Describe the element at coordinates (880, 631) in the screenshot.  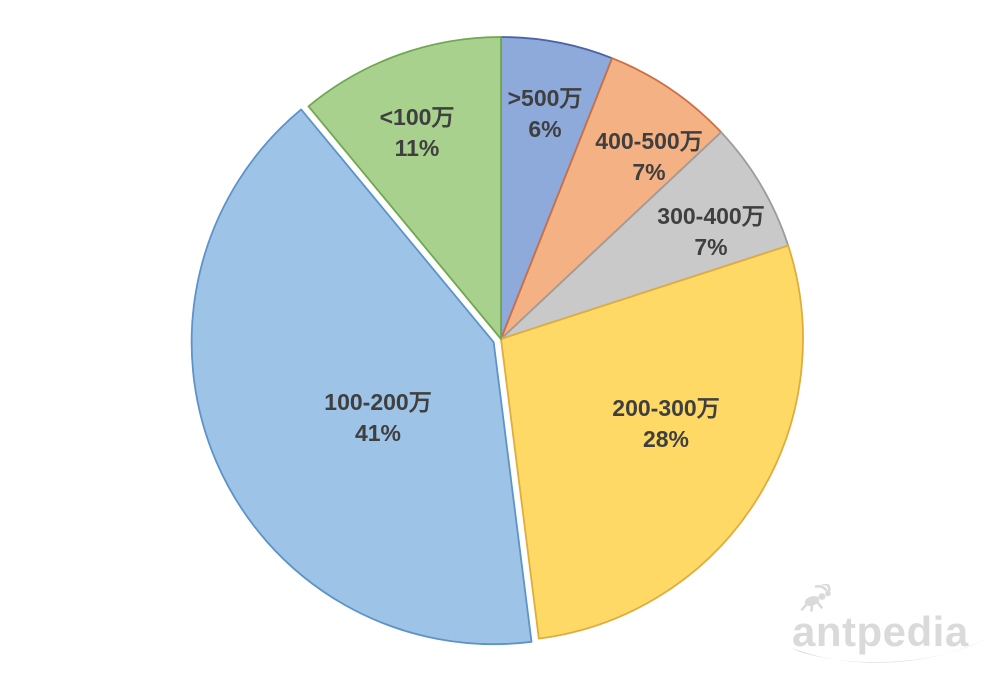
I see `watermark-text: antpedia` at that location.